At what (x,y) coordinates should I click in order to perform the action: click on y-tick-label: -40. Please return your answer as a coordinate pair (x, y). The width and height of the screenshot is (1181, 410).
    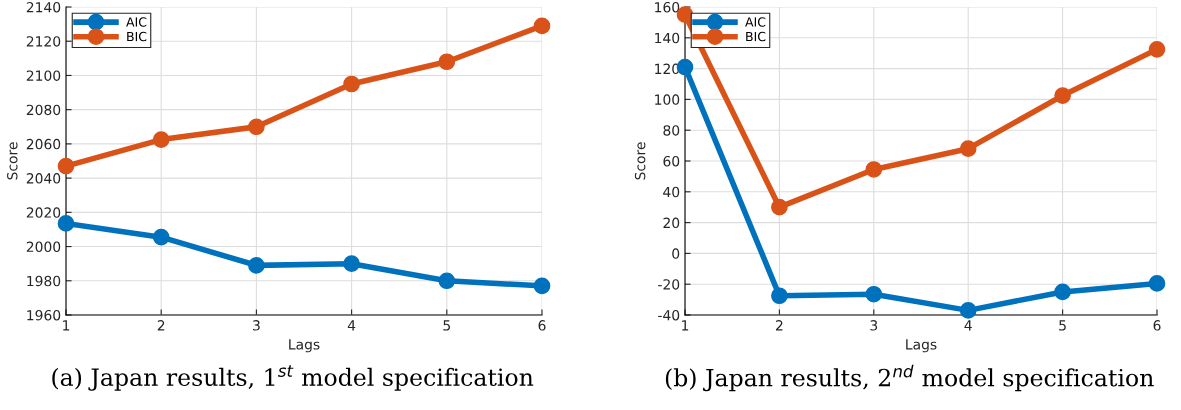
    Looking at the image, I should click on (669, 315).